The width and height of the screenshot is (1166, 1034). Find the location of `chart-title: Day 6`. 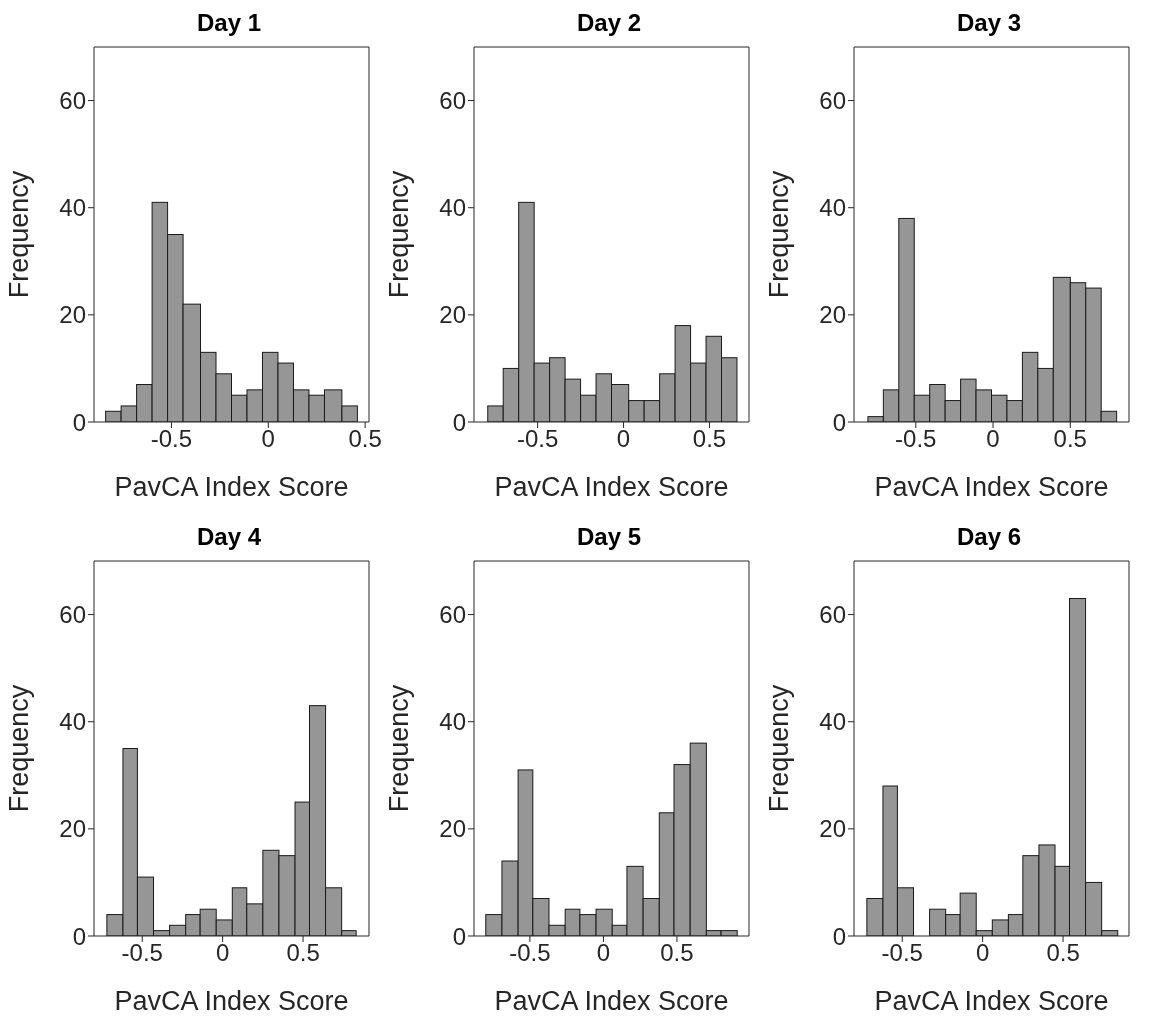

chart-title: Day 6 is located at coordinates (988, 537).